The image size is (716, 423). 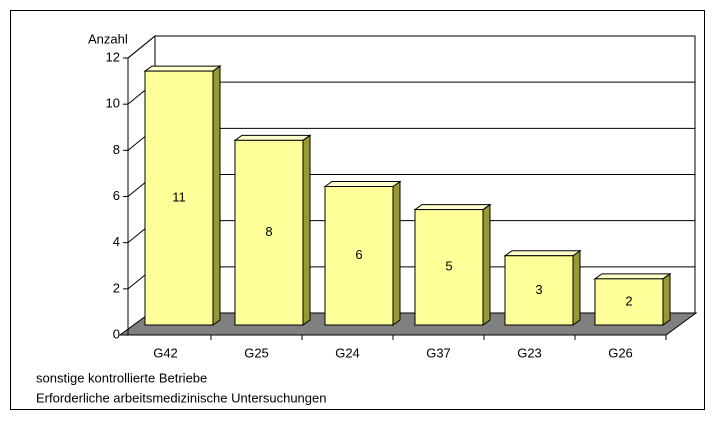 I want to click on x-tick-label: G37, so click(x=438, y=352).